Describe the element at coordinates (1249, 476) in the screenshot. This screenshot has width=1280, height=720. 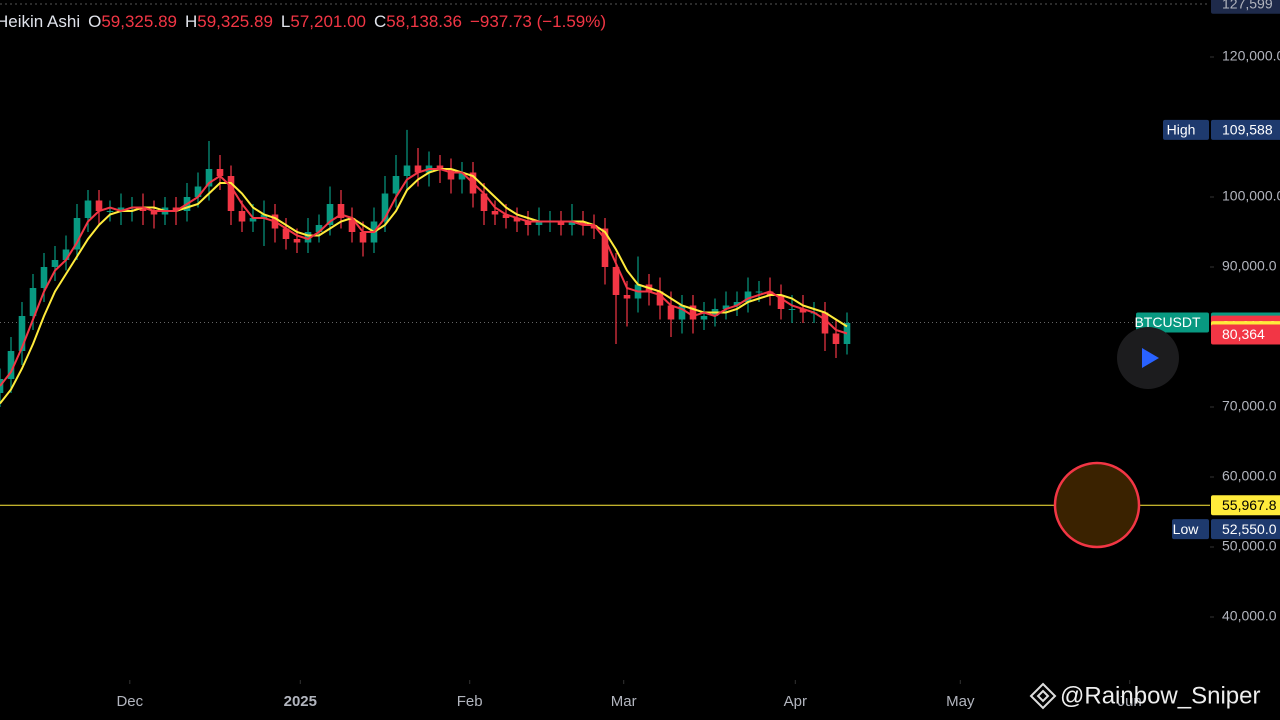
I see `y-tick-label: 60,000.0` at that location.